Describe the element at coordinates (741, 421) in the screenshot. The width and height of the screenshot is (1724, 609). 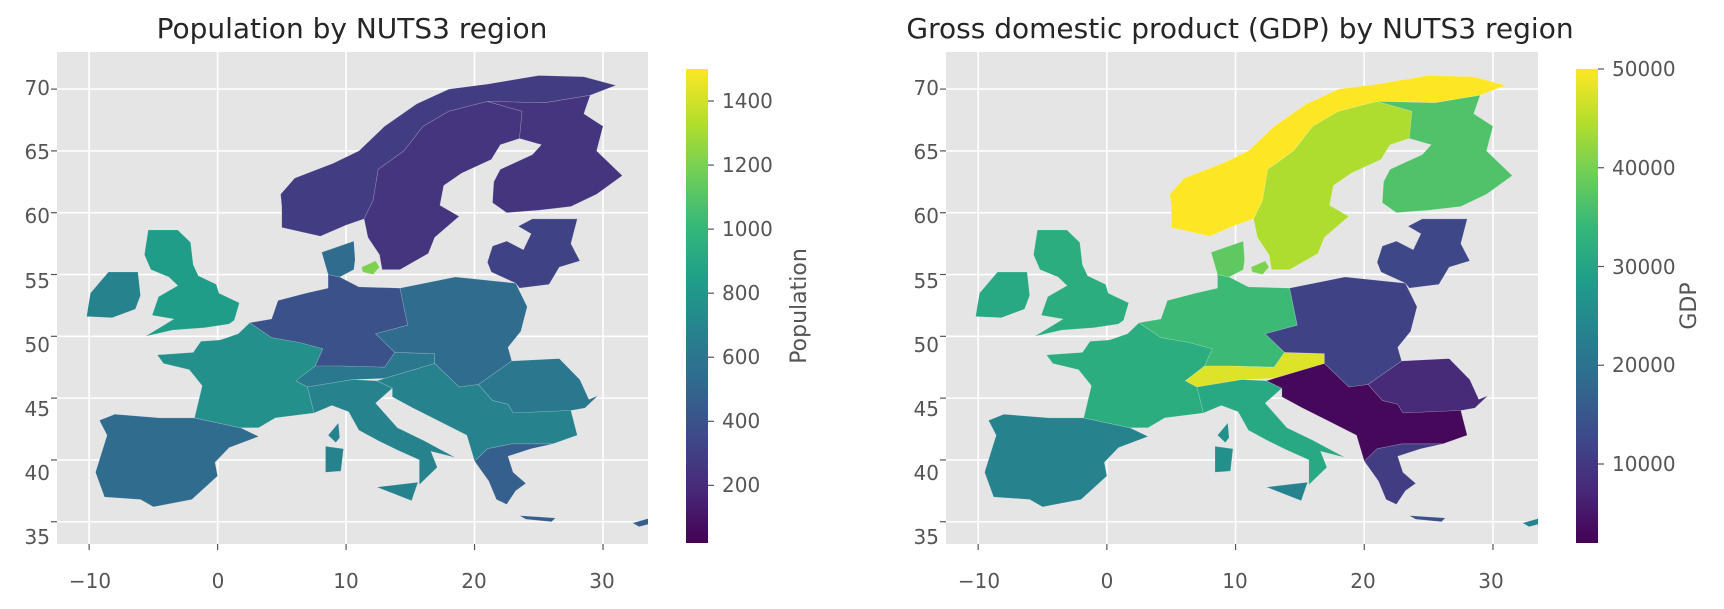
I see `colorbar-tick-label: 400` at that location.